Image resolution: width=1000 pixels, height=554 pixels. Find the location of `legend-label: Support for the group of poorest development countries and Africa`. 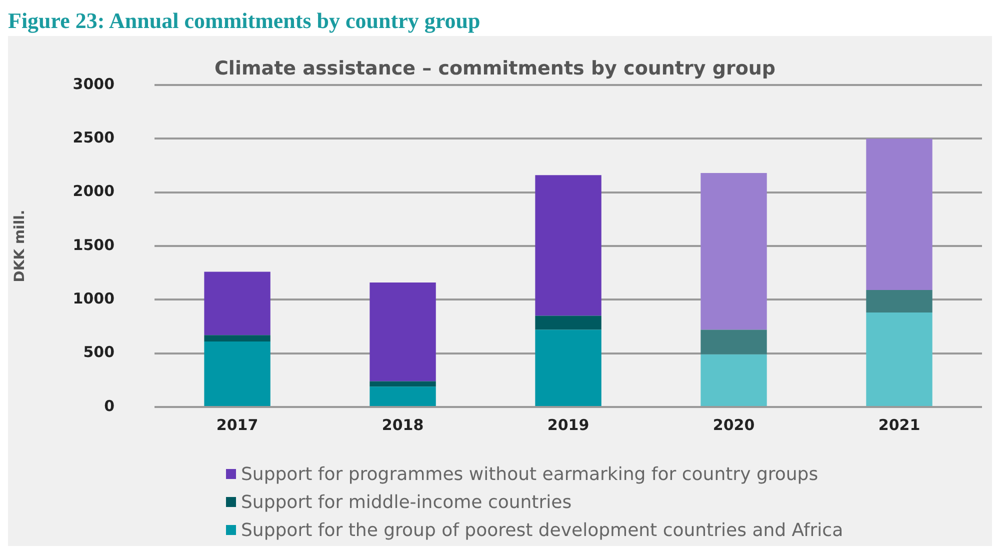

legend-label: Support for the group of poorest development countries and Africa is located at coordinates (542, 530).